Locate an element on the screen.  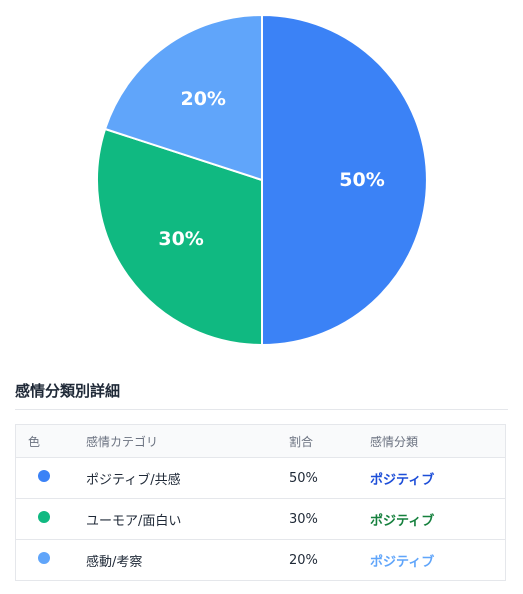
table-row: ユーモア/面白い 30% ポジティブ is located at coordinates (260, 518).